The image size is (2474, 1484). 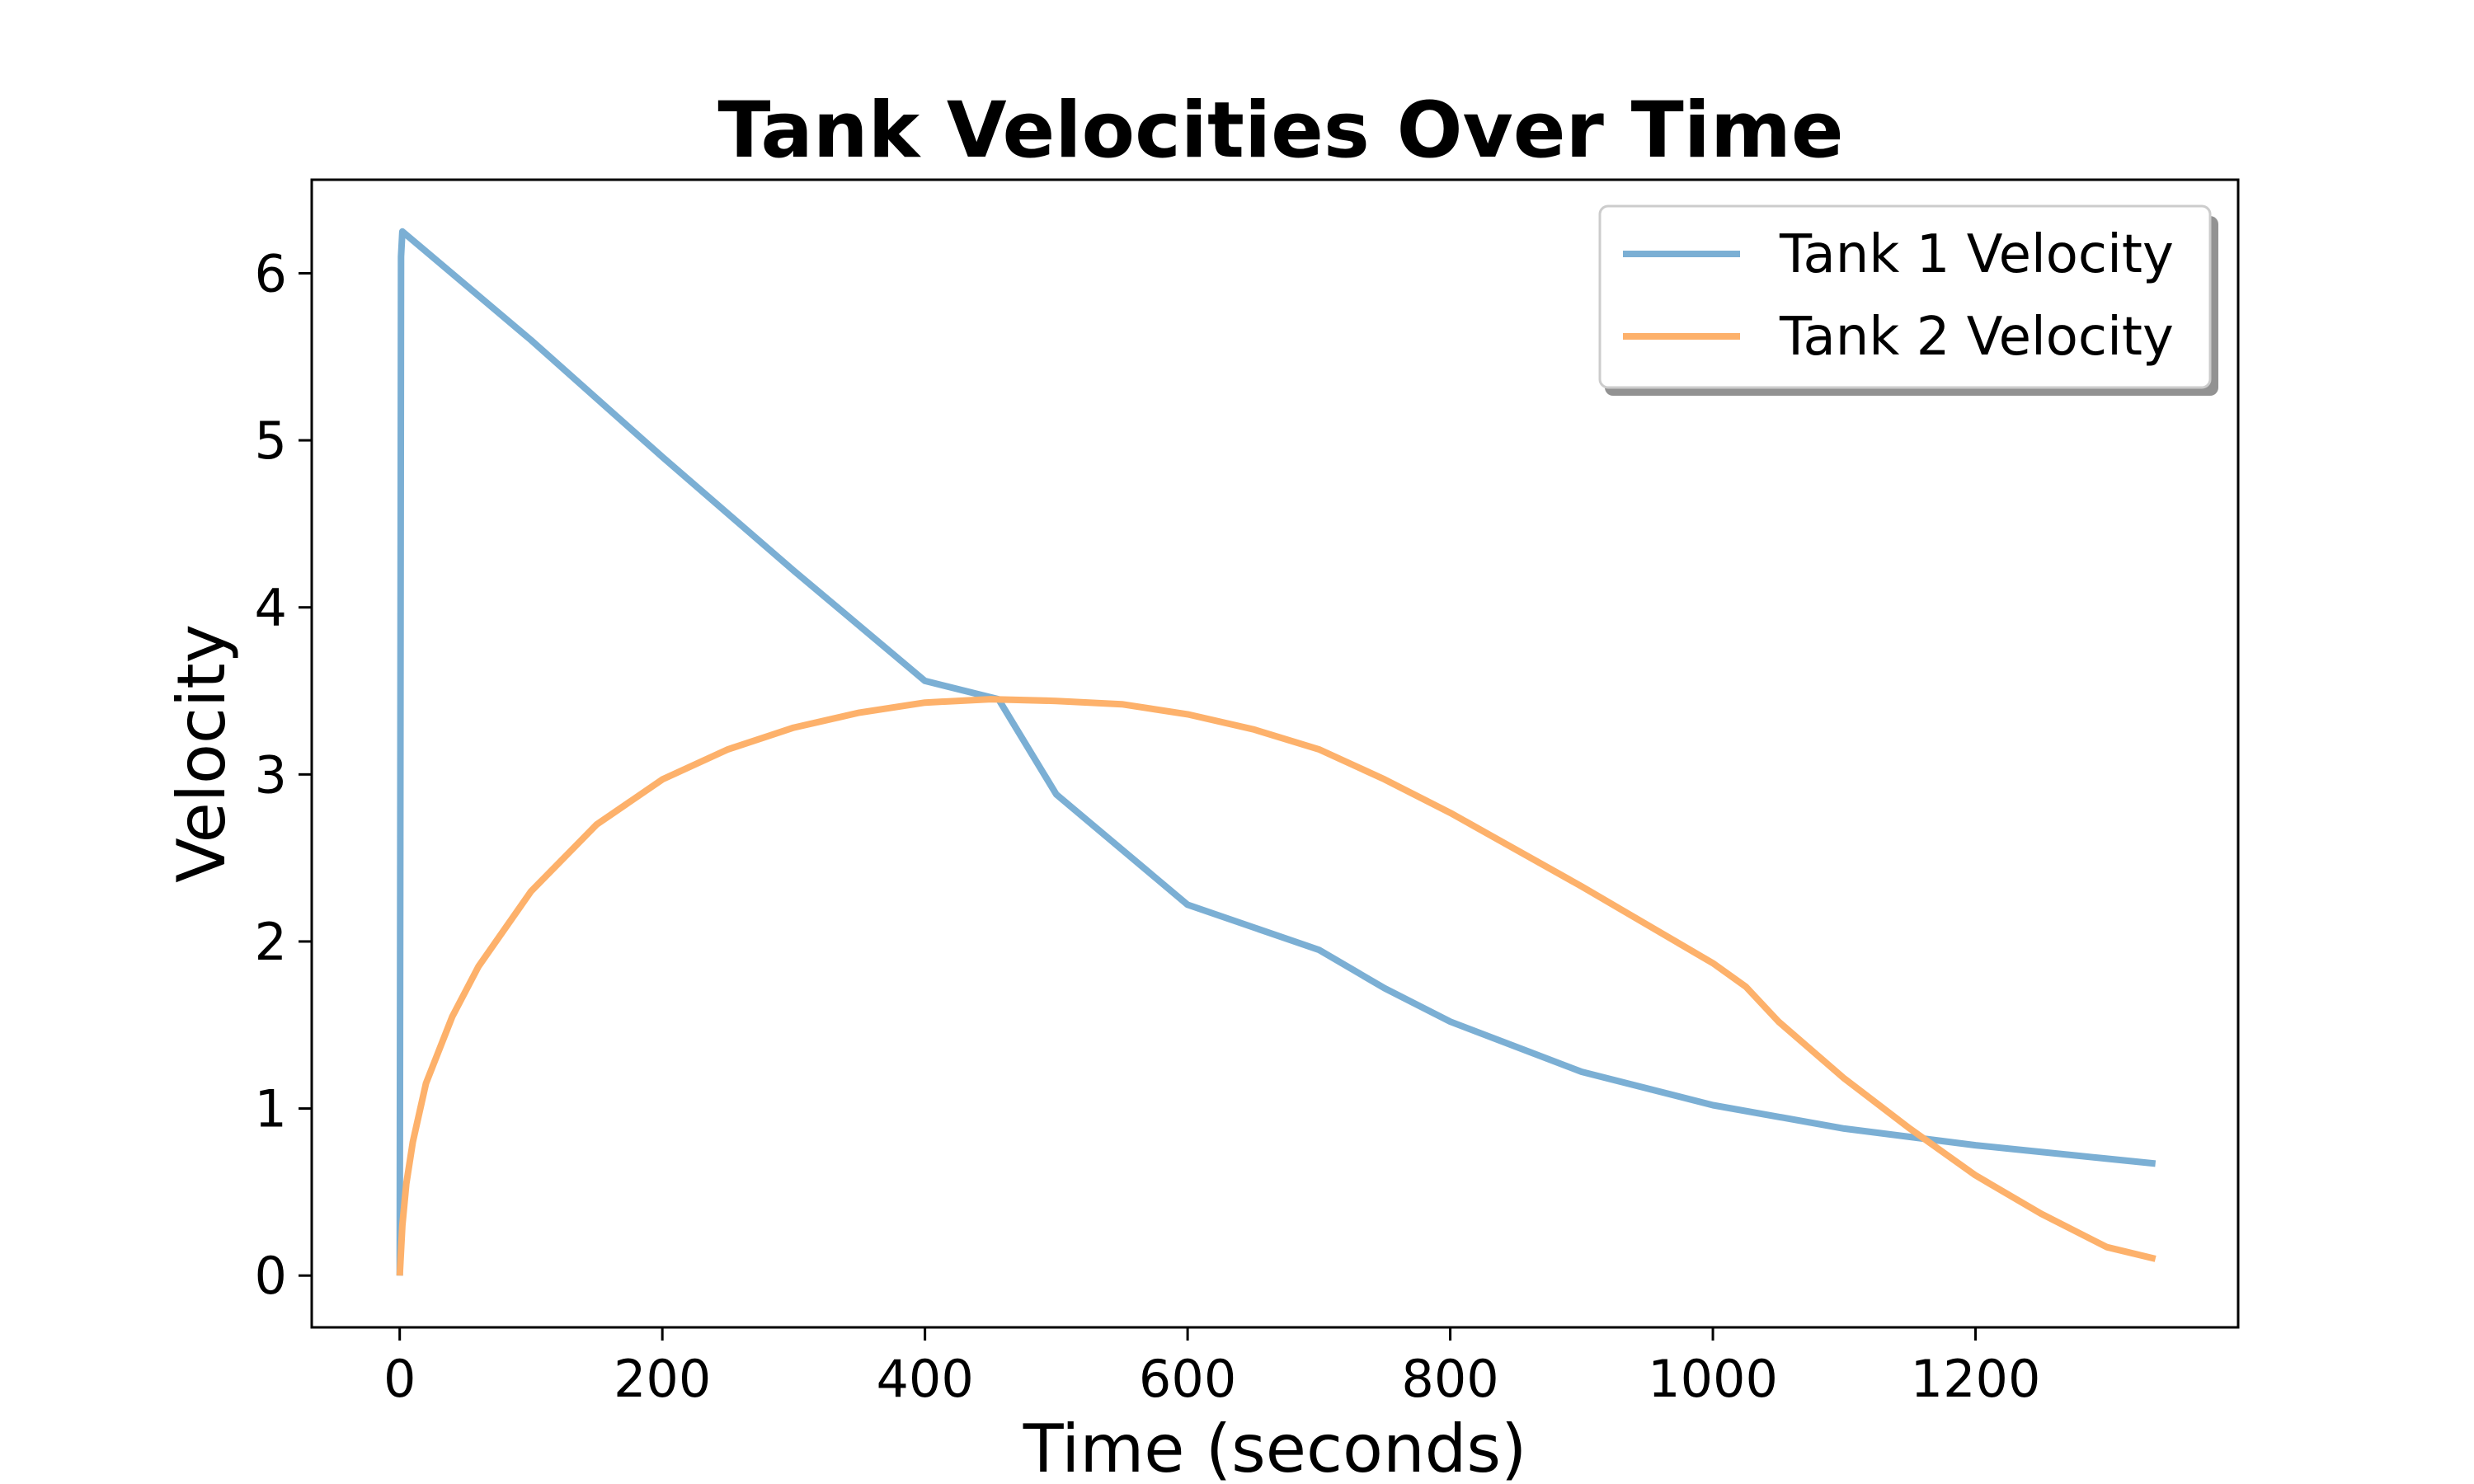 I want to click on y-tick-label: 2, so click(x=271, y=942).